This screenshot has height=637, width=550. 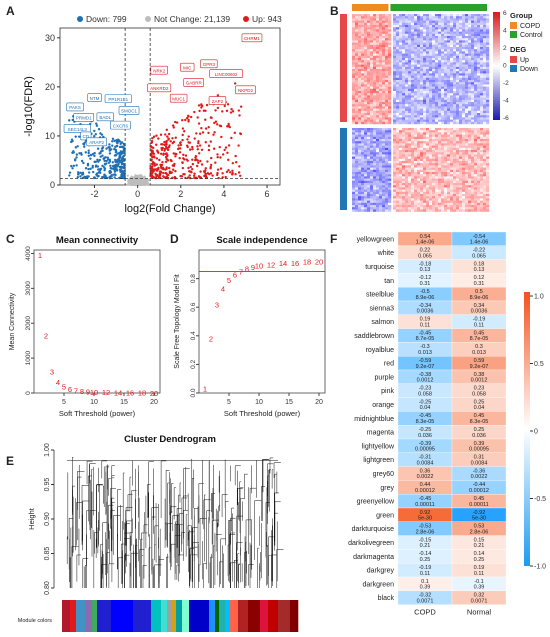 I want to click on legend-marker, so click(x=80, y=19).